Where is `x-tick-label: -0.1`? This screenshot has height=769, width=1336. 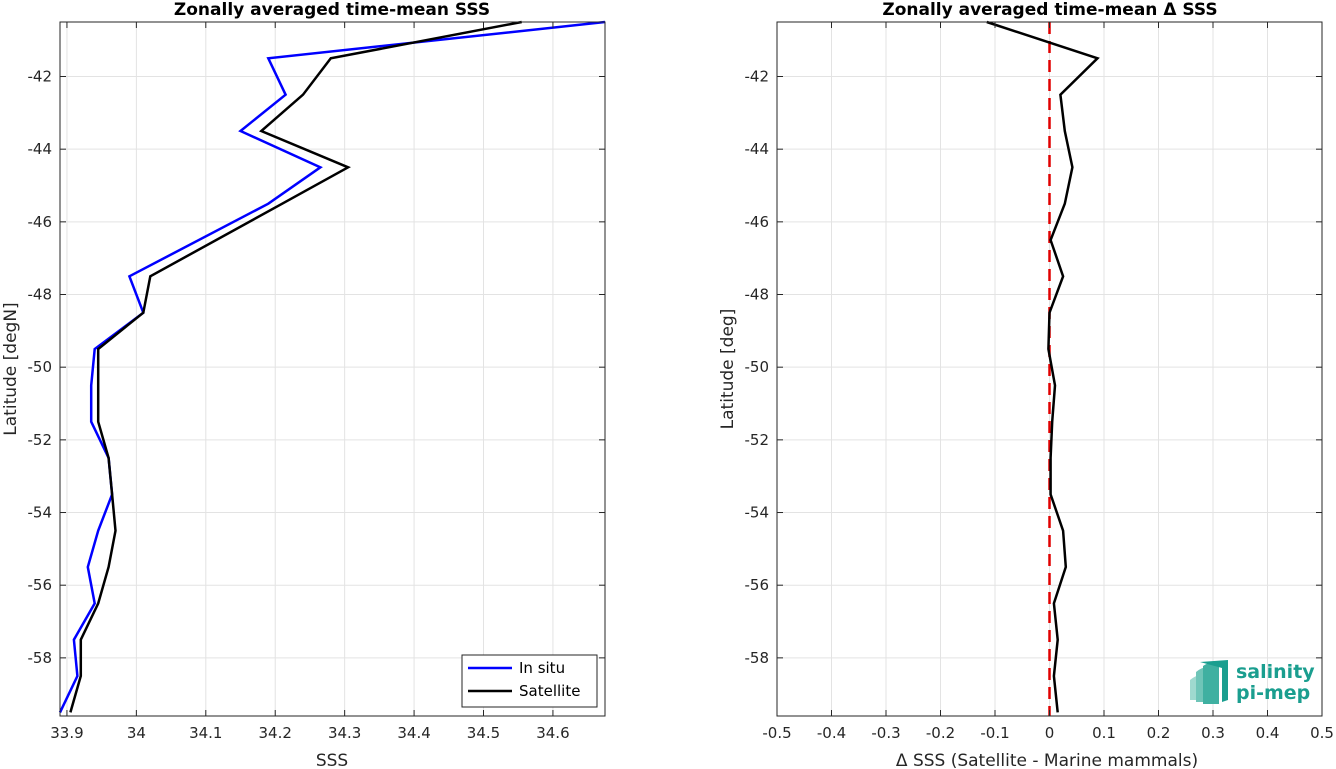 x-tick-label: -0.1 is located at coordinates (994, 733).